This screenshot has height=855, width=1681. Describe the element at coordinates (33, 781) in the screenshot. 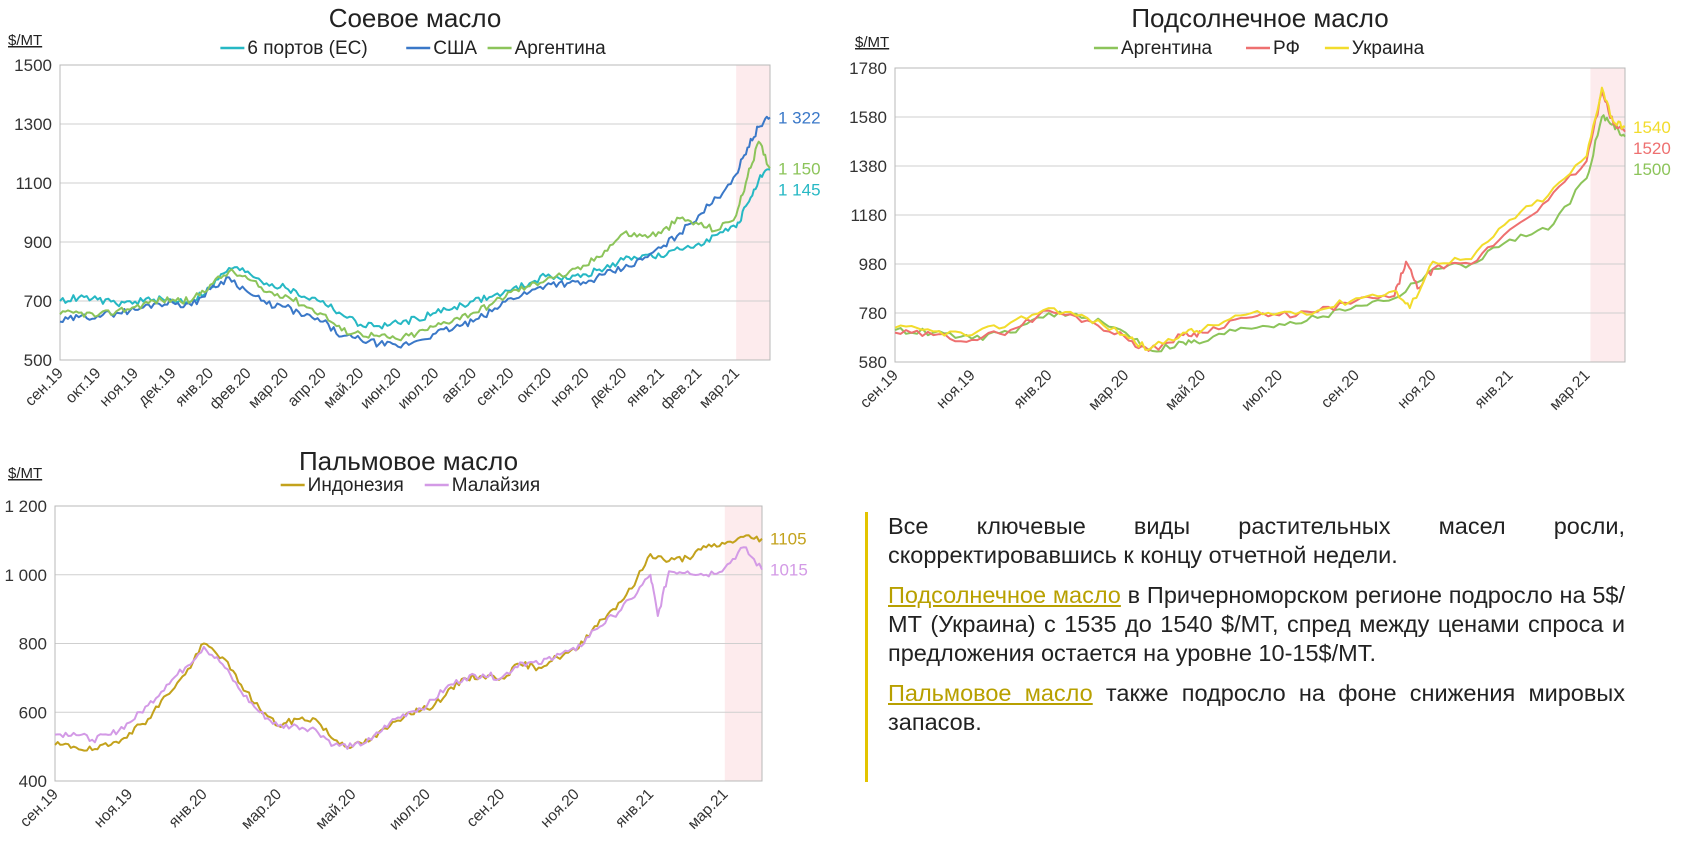

I see `y-tick-label: 400` at that location.